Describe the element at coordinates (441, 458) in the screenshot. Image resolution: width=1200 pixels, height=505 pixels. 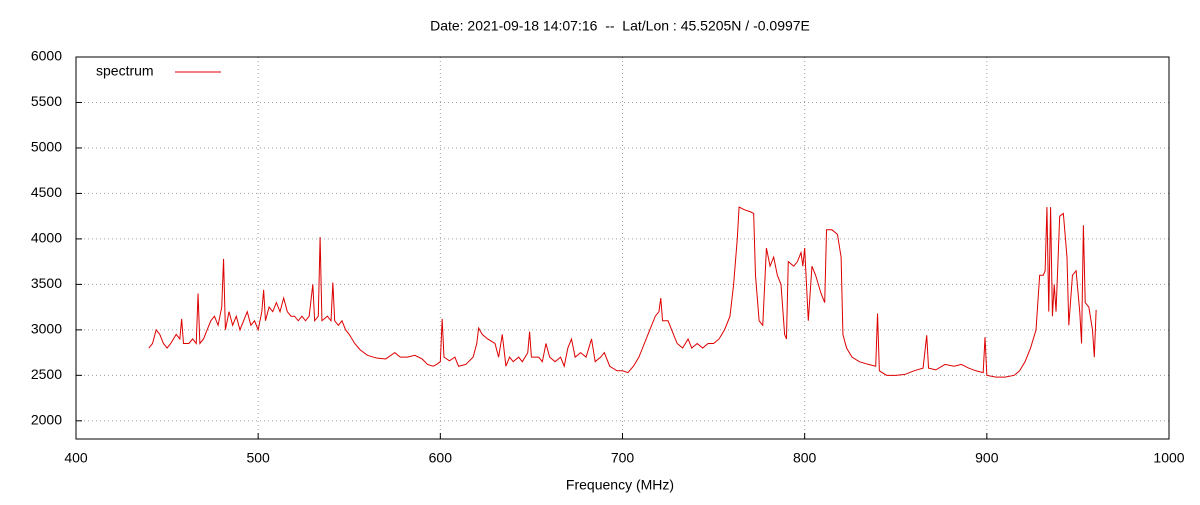
I see `x-tick-label: 600` at that location.